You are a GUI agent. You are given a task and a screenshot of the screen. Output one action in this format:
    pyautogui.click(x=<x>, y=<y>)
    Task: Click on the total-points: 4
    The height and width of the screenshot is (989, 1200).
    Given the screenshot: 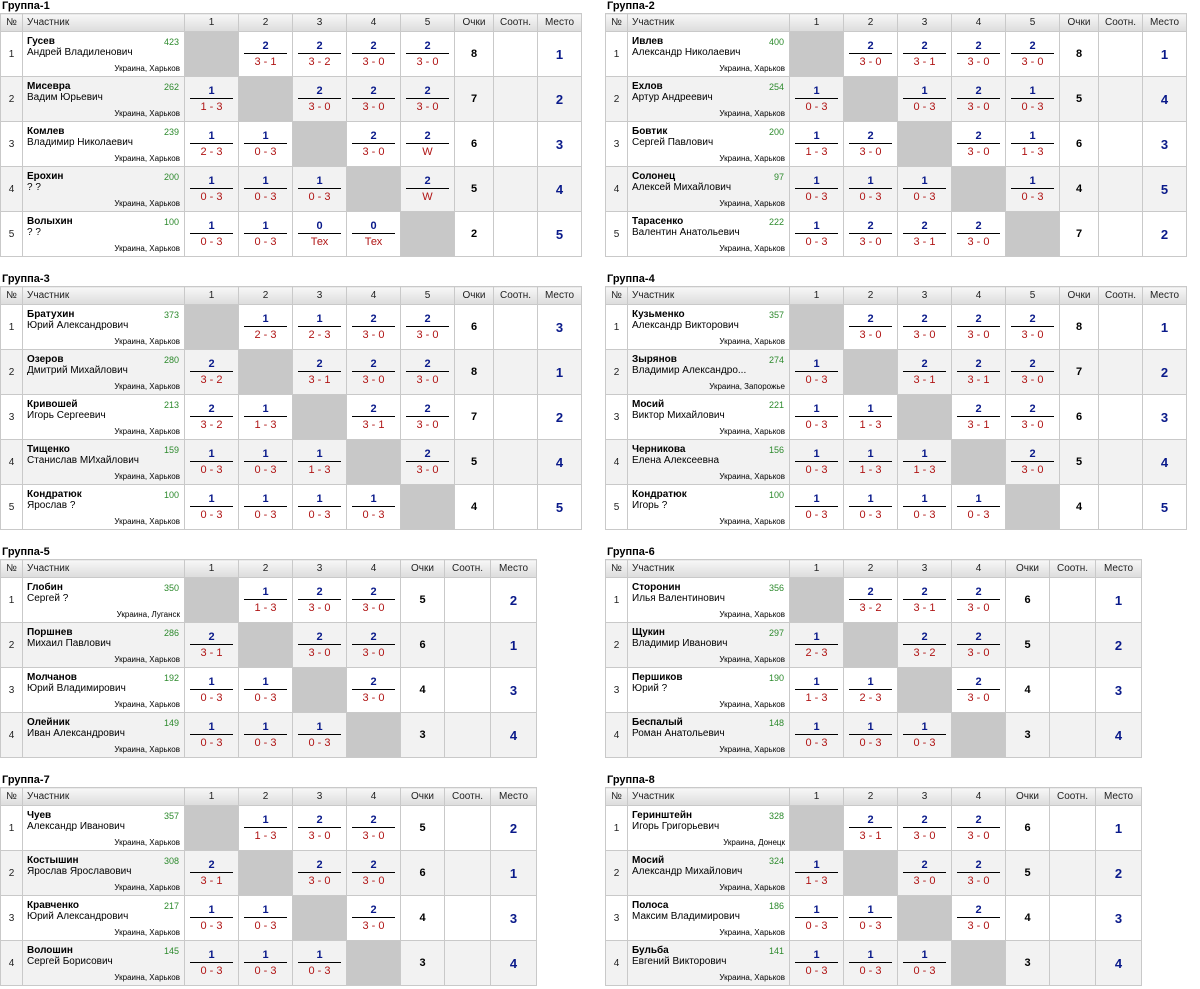 What is the action you would take?
    pyautogui.click(x=1027, y=918)
    